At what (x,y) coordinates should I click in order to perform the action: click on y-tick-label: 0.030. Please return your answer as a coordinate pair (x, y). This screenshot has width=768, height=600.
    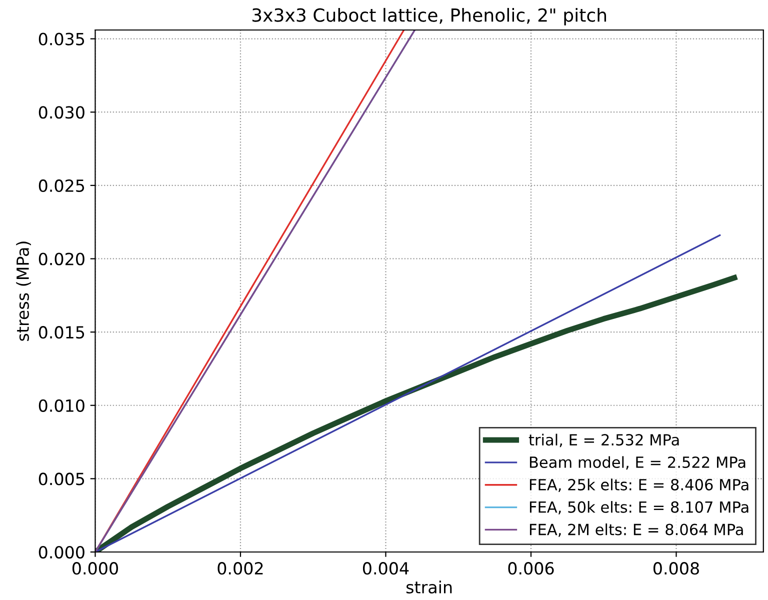
    Looking at the image, I should click on (61, 112).